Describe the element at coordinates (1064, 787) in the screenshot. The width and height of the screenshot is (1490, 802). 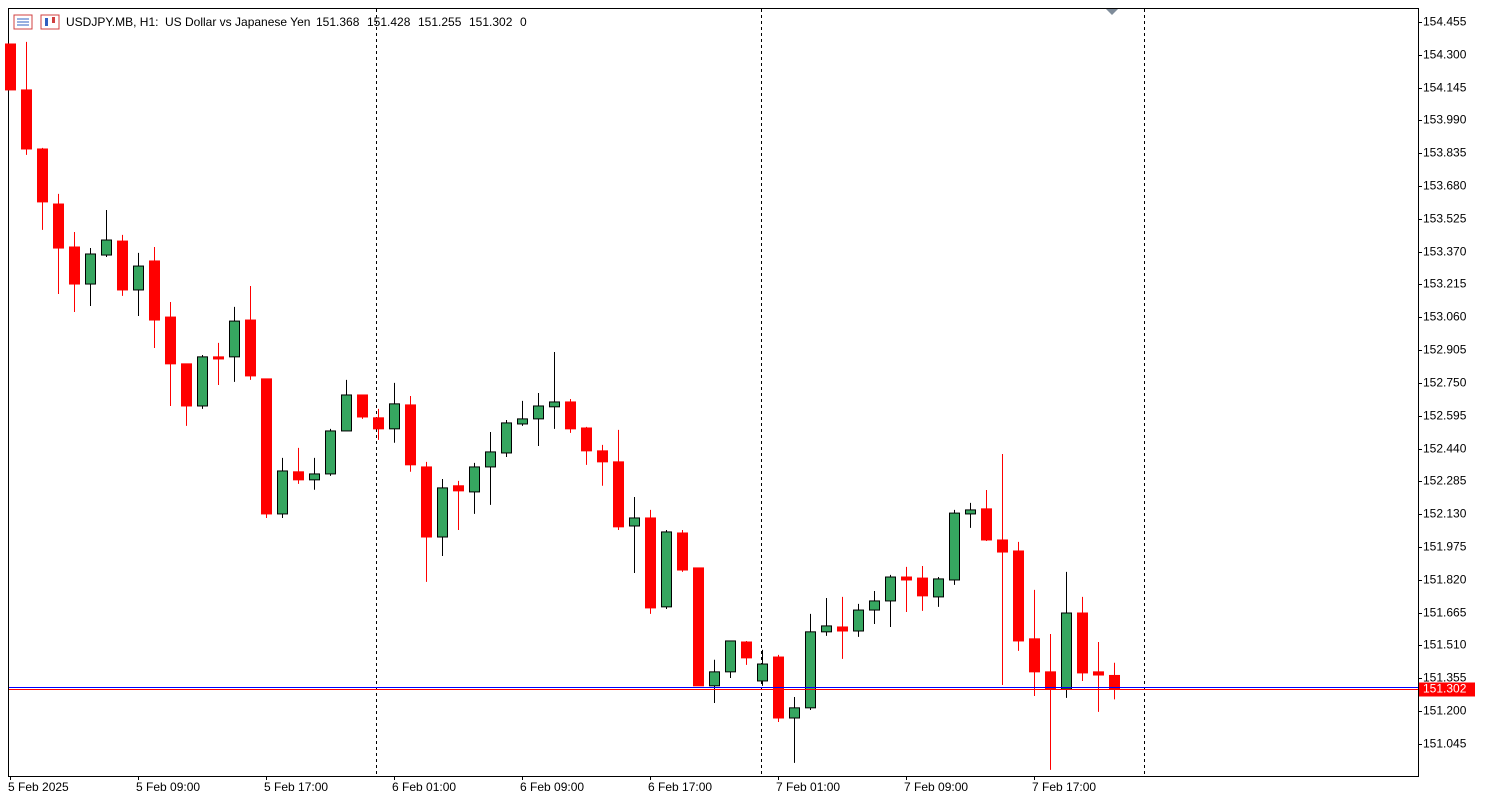
I see `x-tick-label: 7 Feb 17:00` at that location.